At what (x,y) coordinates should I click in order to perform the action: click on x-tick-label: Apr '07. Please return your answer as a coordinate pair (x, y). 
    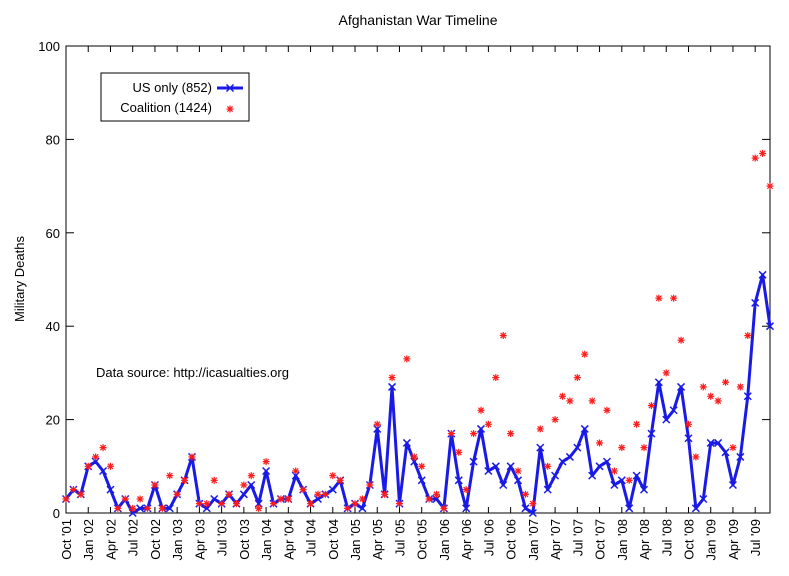
    Looking at the image, I should click on (555, 539).